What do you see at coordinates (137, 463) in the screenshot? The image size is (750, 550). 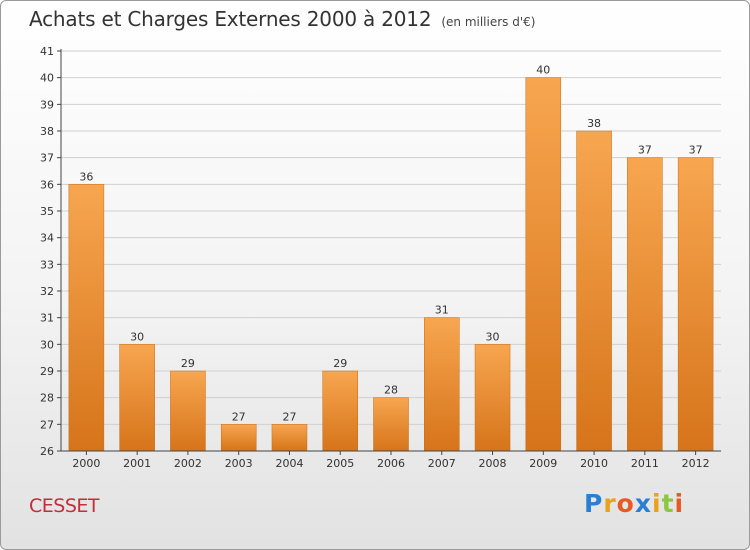 I see `x-tick-label: 2001` at bounding box center [137, 463].